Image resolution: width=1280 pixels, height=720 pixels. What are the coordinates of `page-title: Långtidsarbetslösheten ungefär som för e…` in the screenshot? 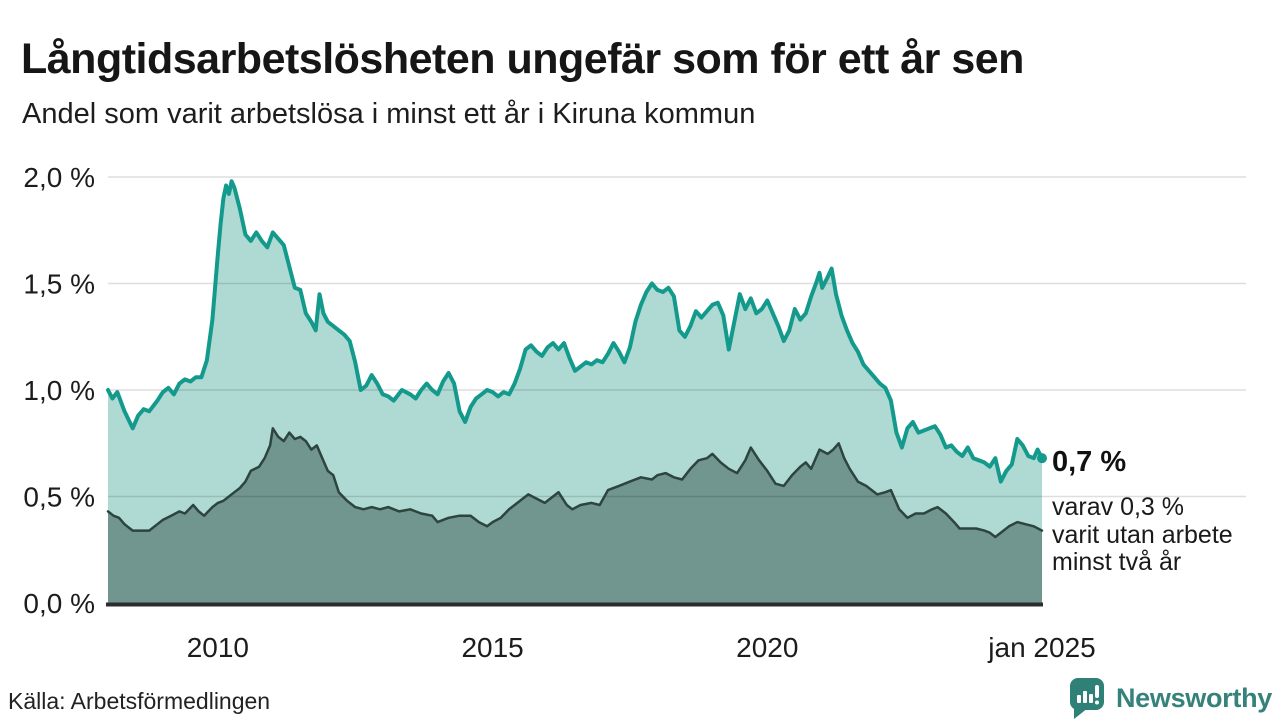 It's located at (522, 58).